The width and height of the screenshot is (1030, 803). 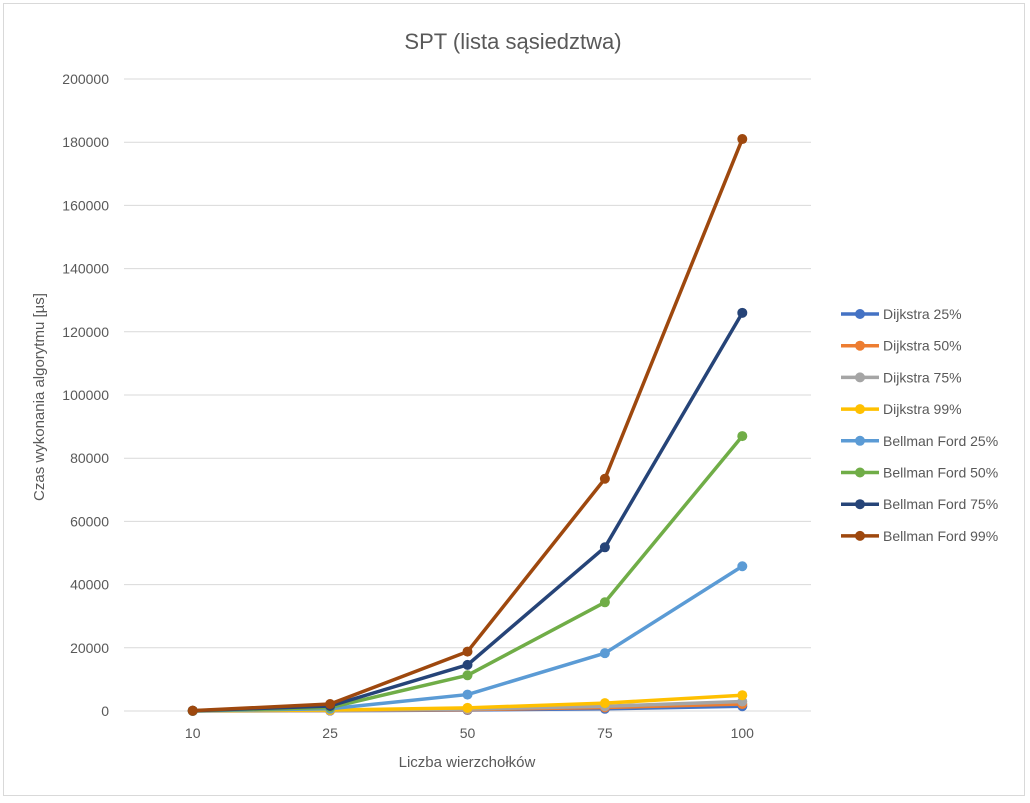 What do you see at coordinates (940, 504) in the screenshot?
I see `legend-label: Bellman Ford 75%` at bounding box center [940, 504].